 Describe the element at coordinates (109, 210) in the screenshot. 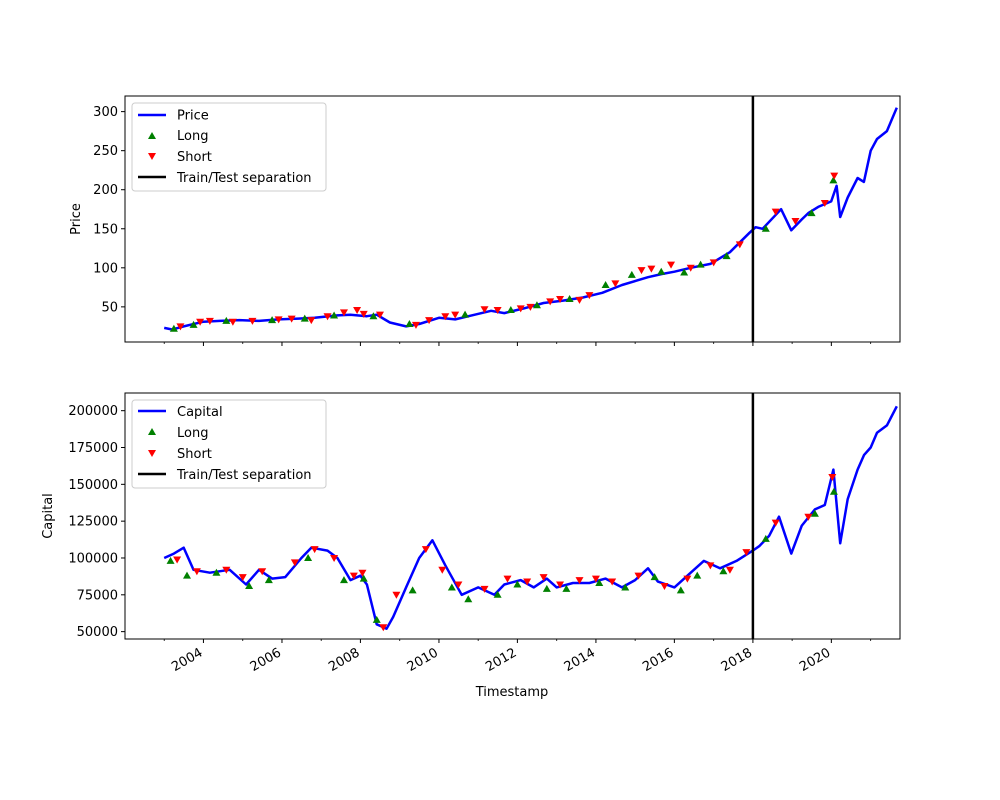

I see `price-y-ticks: 50 100 150 200 250 300` at that location.